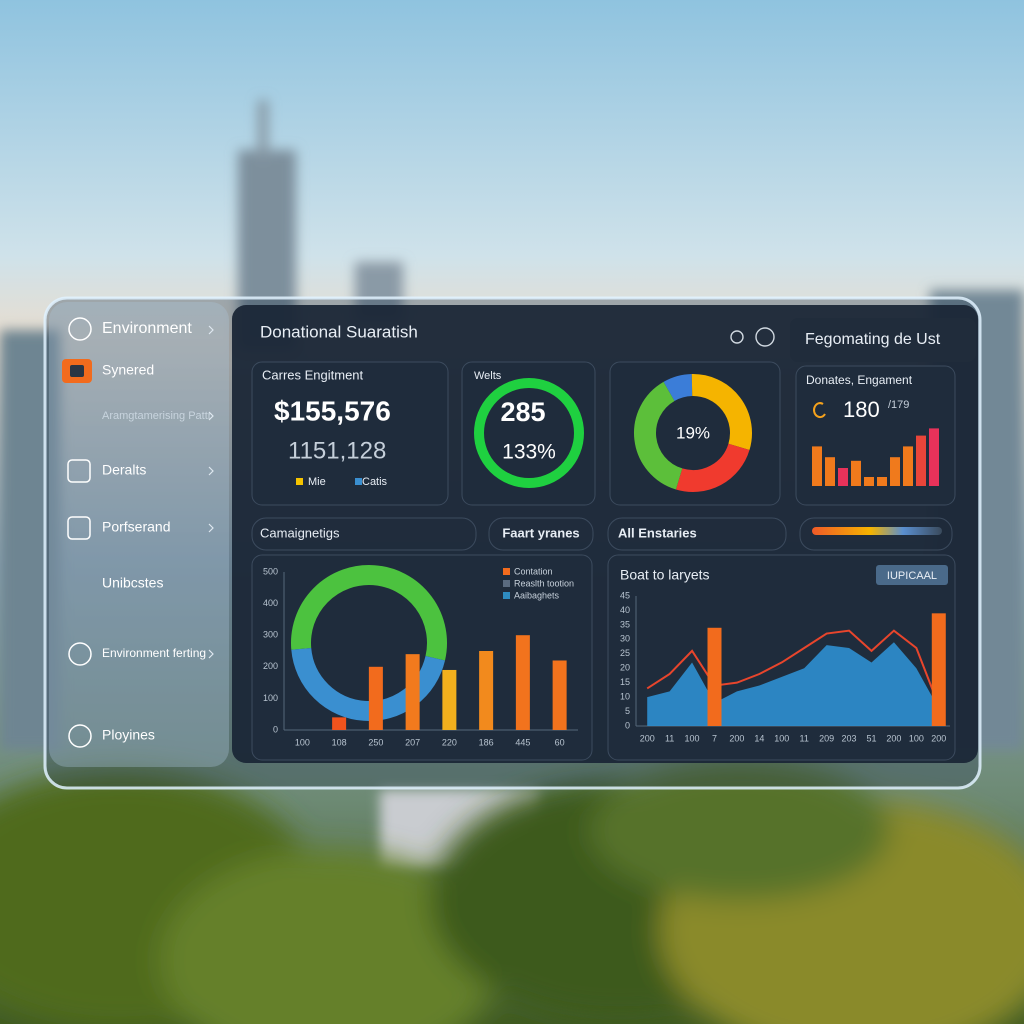 The image size is (1024, 1024). Describe the element at coordinates (313, 374) in the screenshot. I see `card-title: Carres Engitment` at that location.